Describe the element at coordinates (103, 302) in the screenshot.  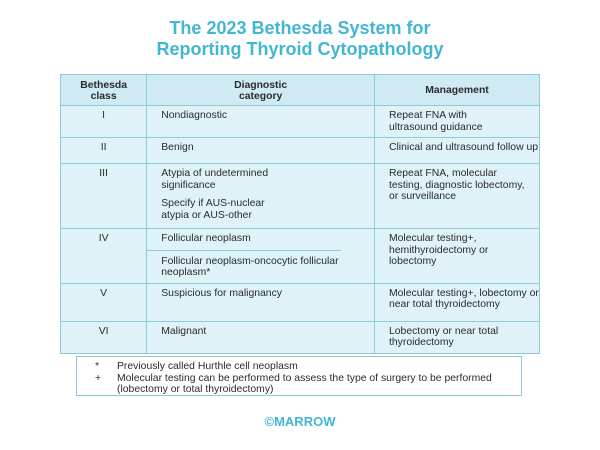
I see `row-class: V` at that location.